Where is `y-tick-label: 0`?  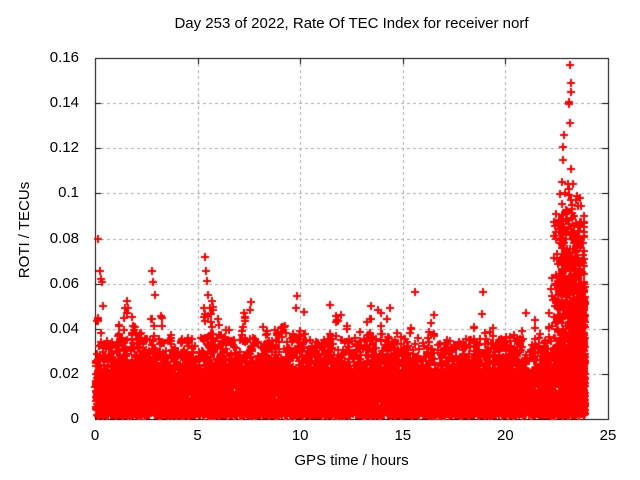
y-tick-label: 0 is located at coordinates (74, 418).